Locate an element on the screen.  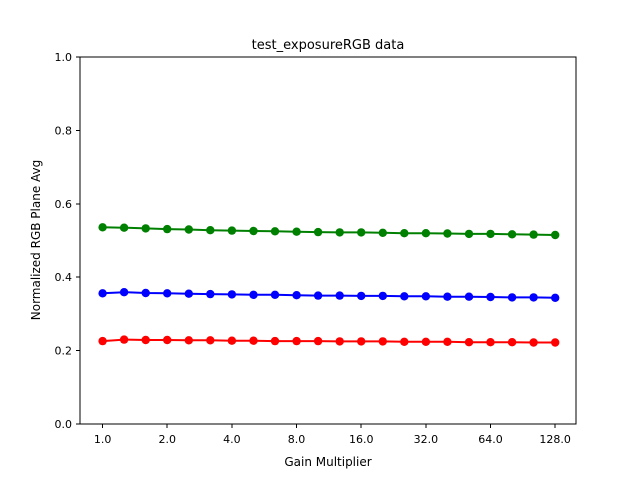
x-tick-label: 32.0 is located at coordinates (426, 439).